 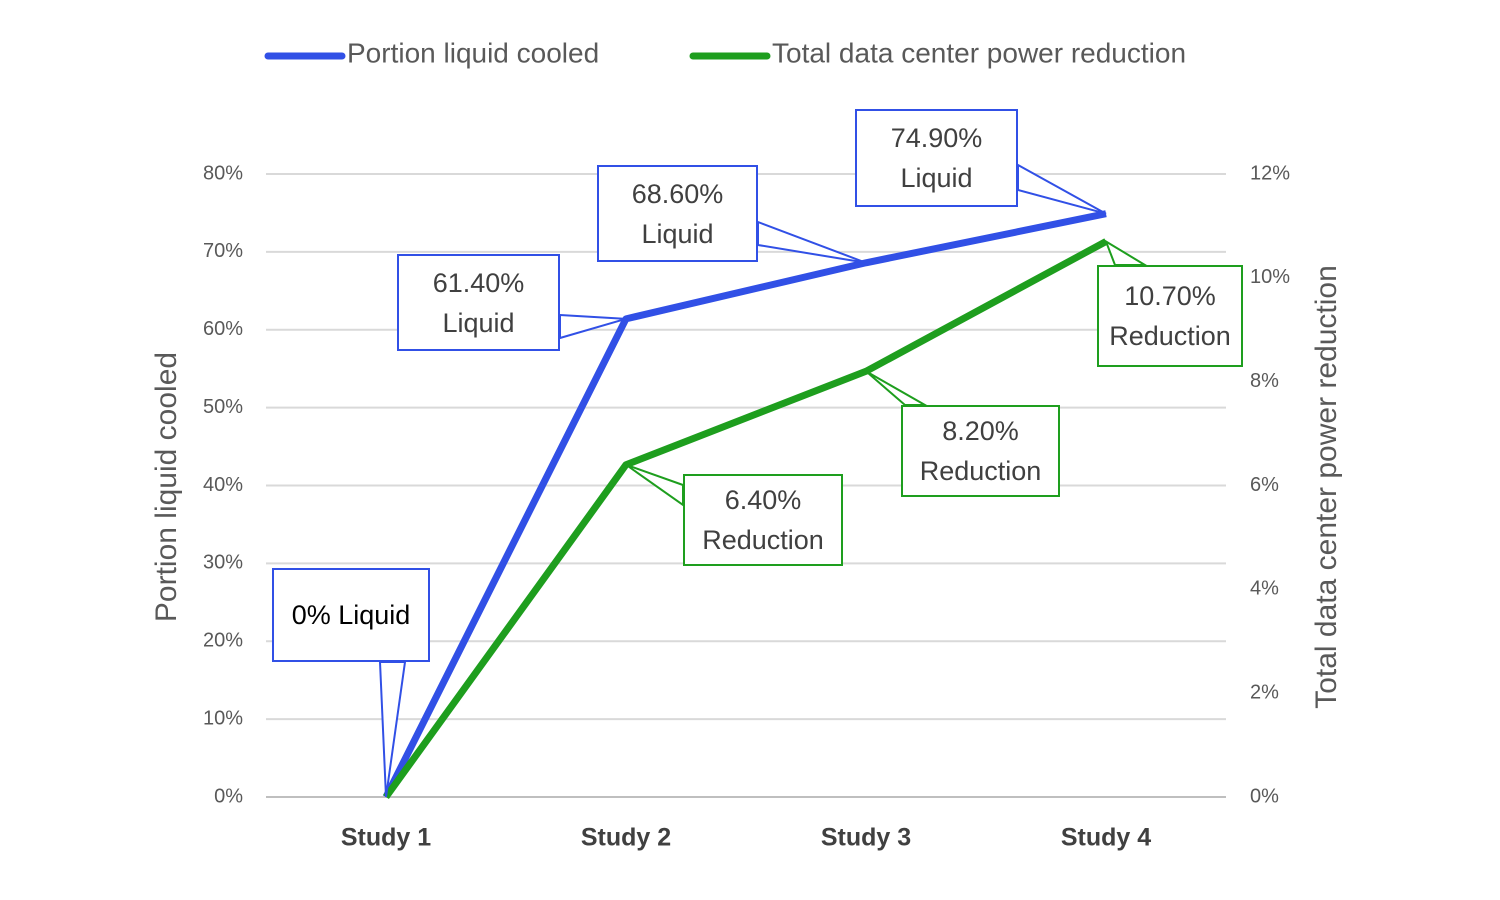 I want to click on y-tick-label: 60%, so click(x=223, y=329).